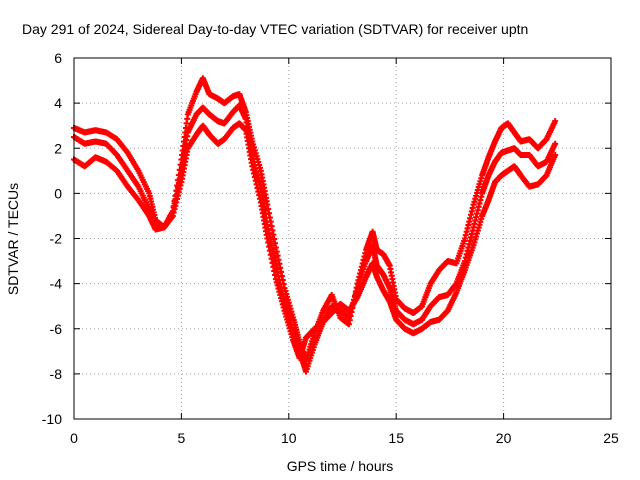  What do you see at coordinates (504, 438) in the screenshot?
I see `x-tick-label: 20` at bounding box center [504, 438].